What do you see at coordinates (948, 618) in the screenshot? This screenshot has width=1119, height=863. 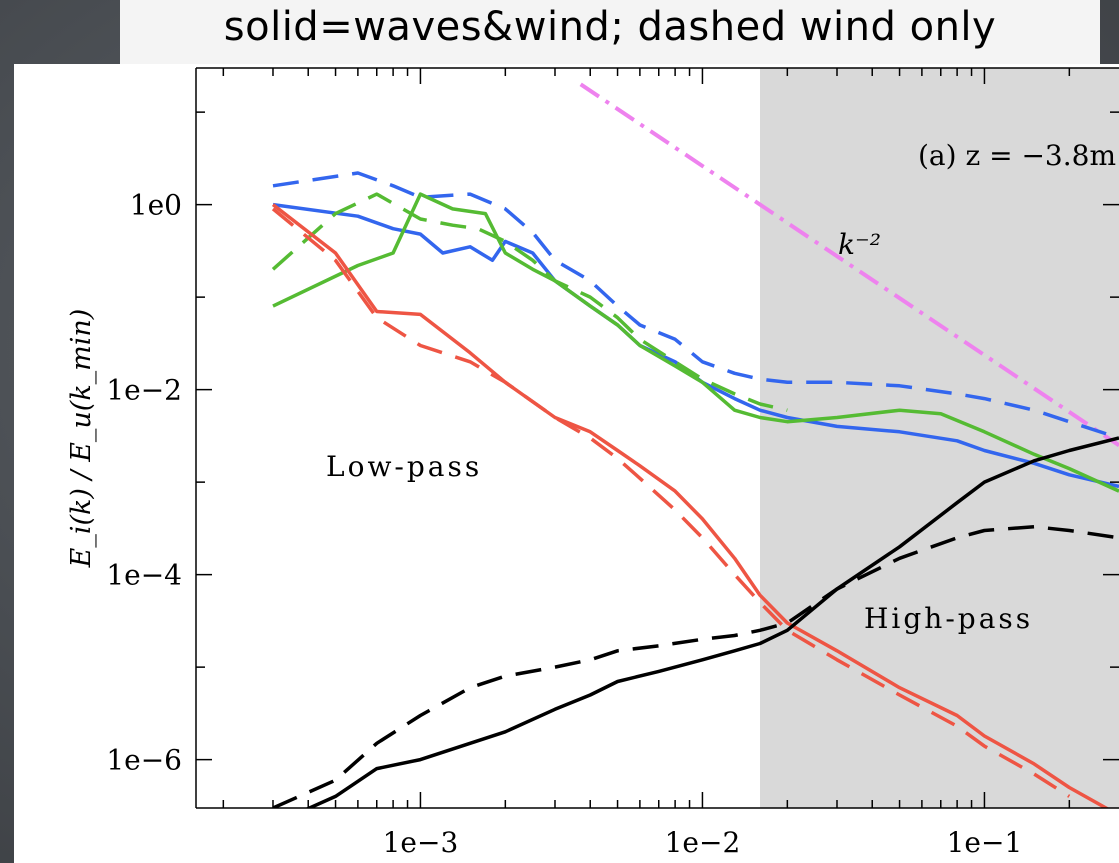 I see `high-pass-label: High-pass` at bounding box center [948, 618].